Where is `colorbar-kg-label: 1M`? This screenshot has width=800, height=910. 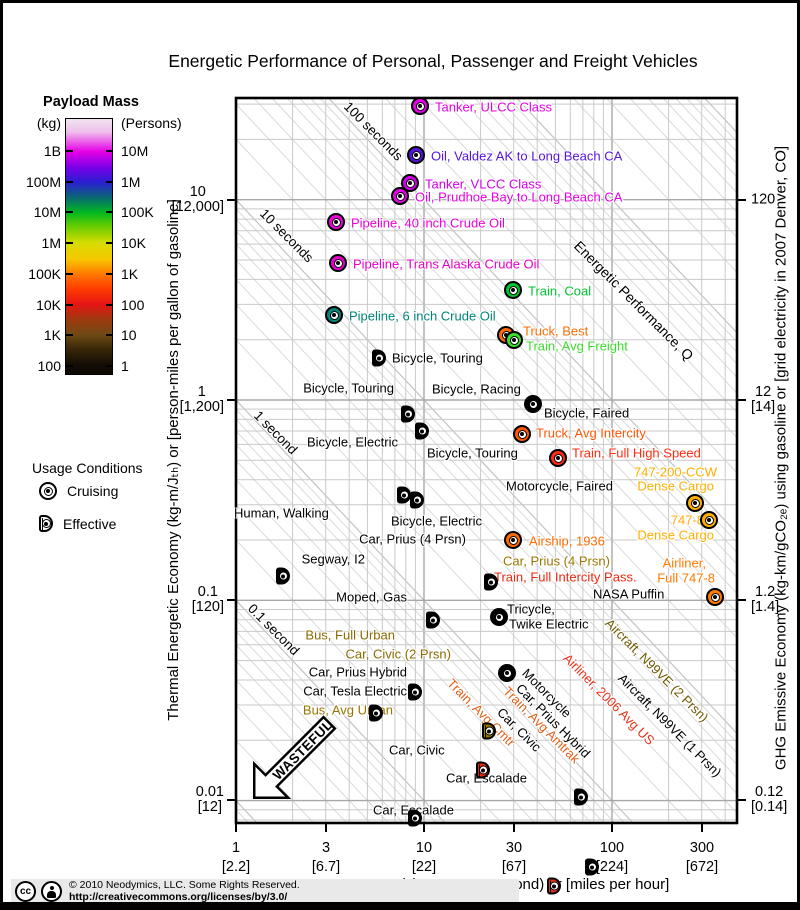 colorbar-kg-label: 1M is located at coordinates (51, 243).